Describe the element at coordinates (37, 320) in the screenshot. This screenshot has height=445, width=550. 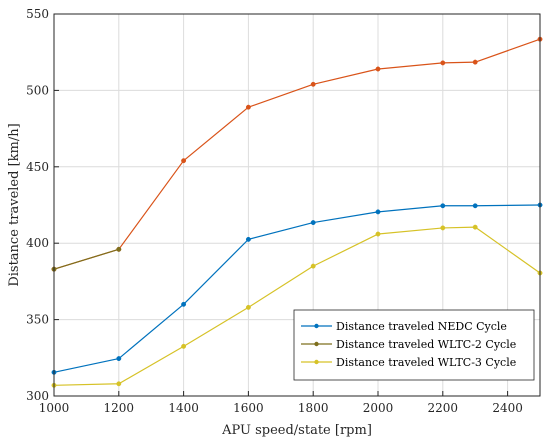
I see `y-tick-label: 350` at that location.